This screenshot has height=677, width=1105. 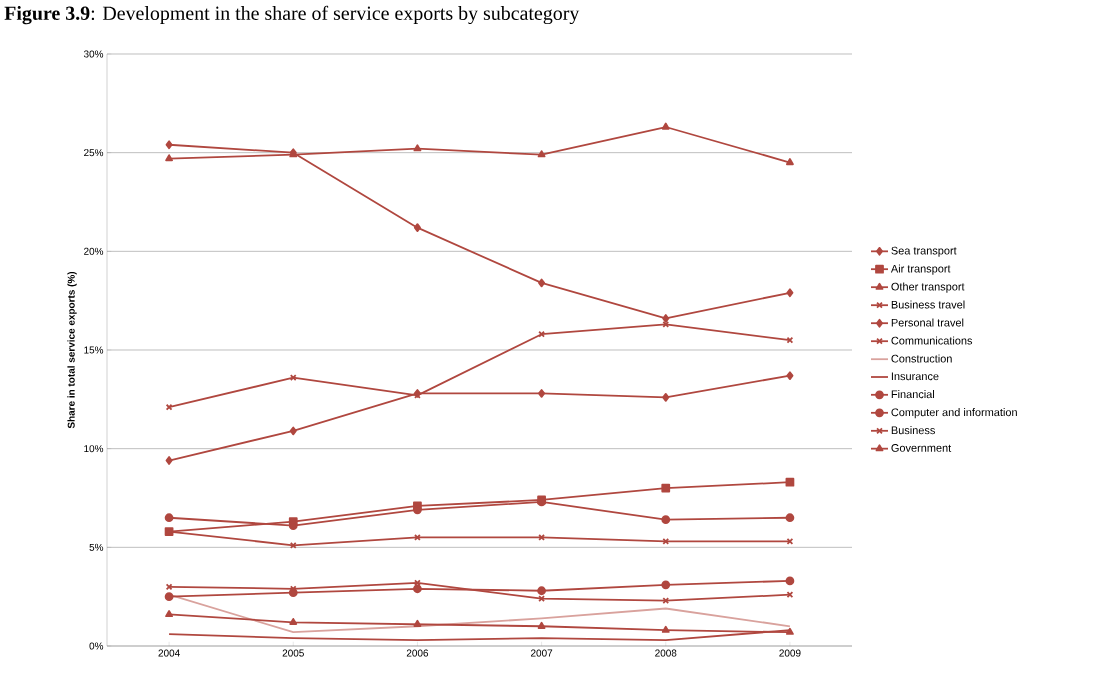 I want to click on legend-label: Insurance, so click(x=915, y=376).